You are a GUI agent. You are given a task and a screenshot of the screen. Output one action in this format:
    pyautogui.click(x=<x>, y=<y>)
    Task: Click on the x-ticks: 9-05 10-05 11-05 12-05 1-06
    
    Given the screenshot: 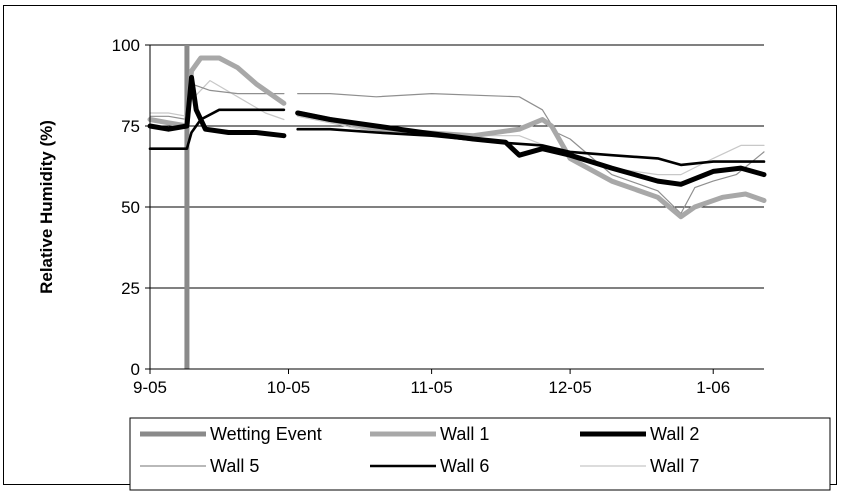 What is the action you would take?
    pyautogui.click(x=431, y=383)
    